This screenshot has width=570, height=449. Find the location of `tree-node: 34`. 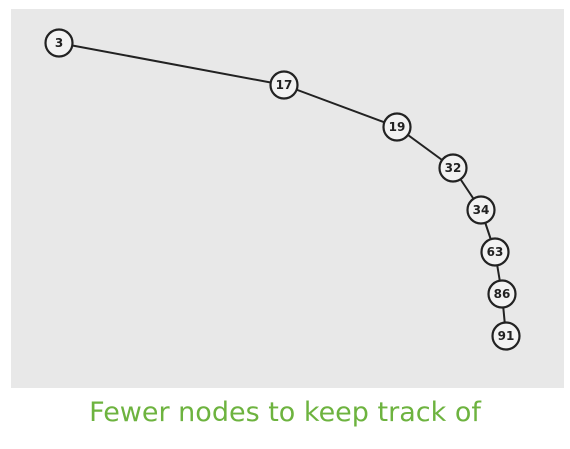

tree-node: 34 is located at coordinates (481, 210).